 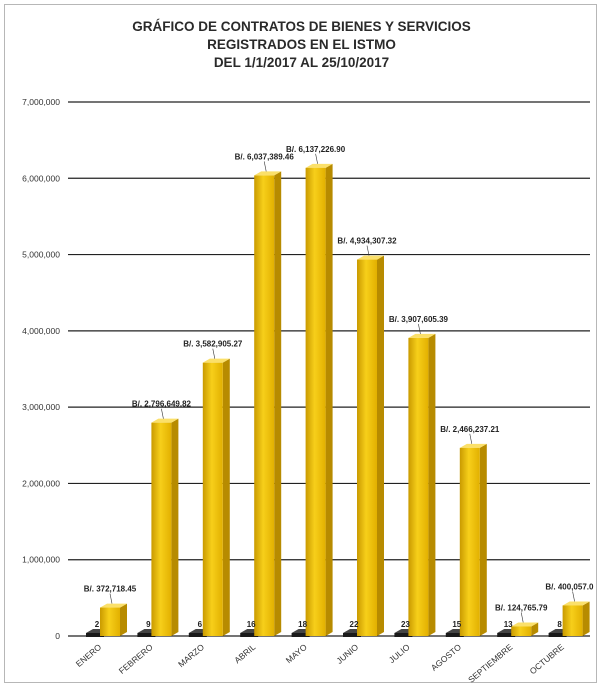 I want to click on count-label: 13, so click(x=508, y=624).